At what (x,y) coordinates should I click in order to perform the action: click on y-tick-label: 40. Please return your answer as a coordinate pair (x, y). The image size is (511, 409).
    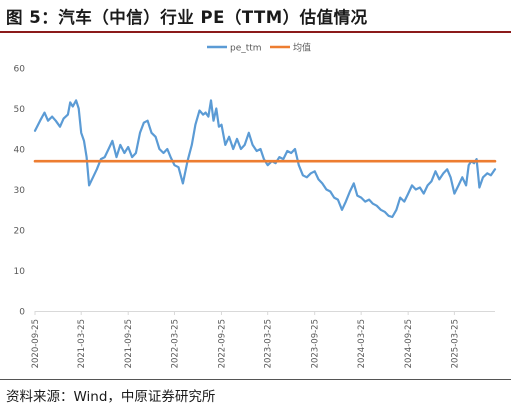
    Looking at the image, I should click on (20, 151).